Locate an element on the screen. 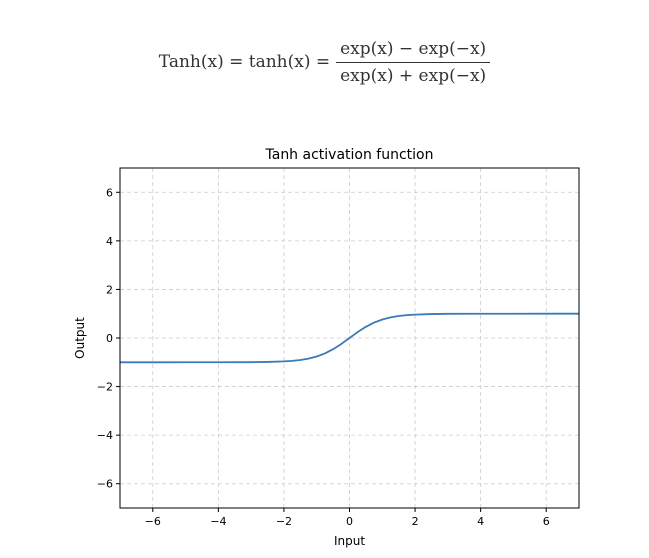 Image resolution: width=649 pixels, height=558 pixels. formula-denominator: exp(x) + exp(−x) is located at coordinates (413, 75).